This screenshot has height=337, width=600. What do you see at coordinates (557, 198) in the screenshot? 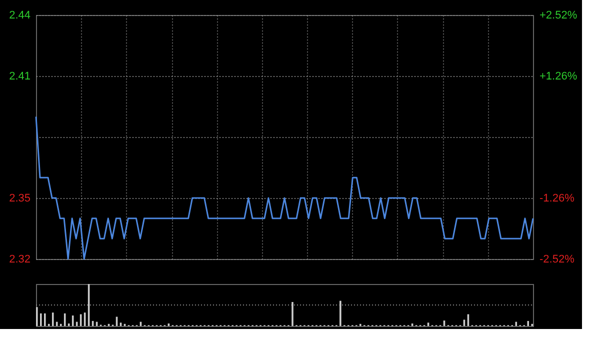
I see `y2-tick-label: -1.26%` at bounding box center [557, 198].